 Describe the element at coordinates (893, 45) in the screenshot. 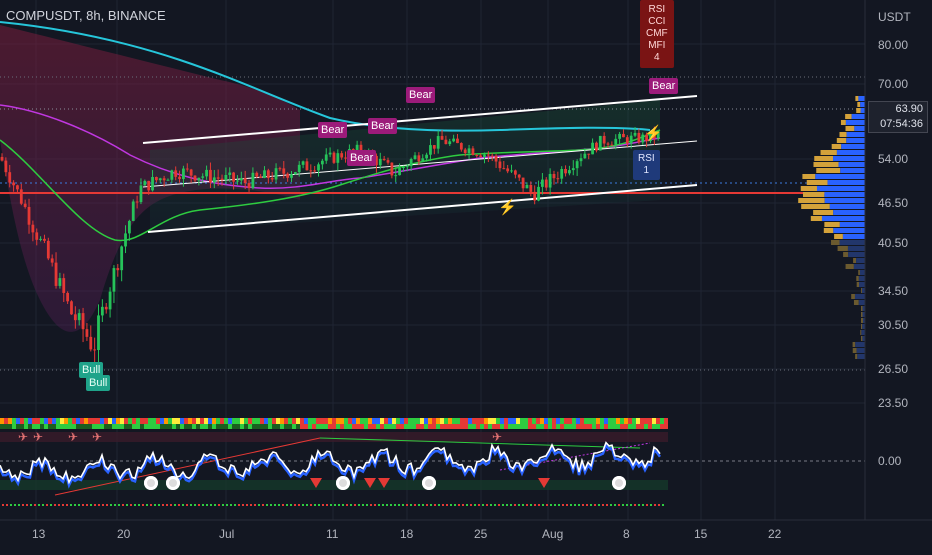

I see `price-tick-80: 80.00` at that location.